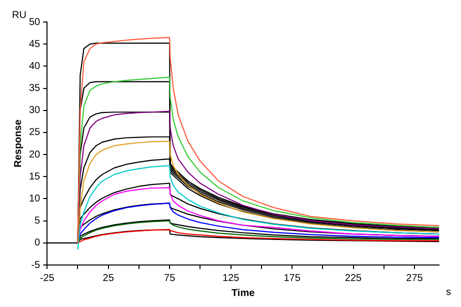 Image resolution: width=461 pixels, height=307 pixels. Describe the element at coordinates (47, 278) in the screenshot. I see `x-tick-label: -25` at that location.